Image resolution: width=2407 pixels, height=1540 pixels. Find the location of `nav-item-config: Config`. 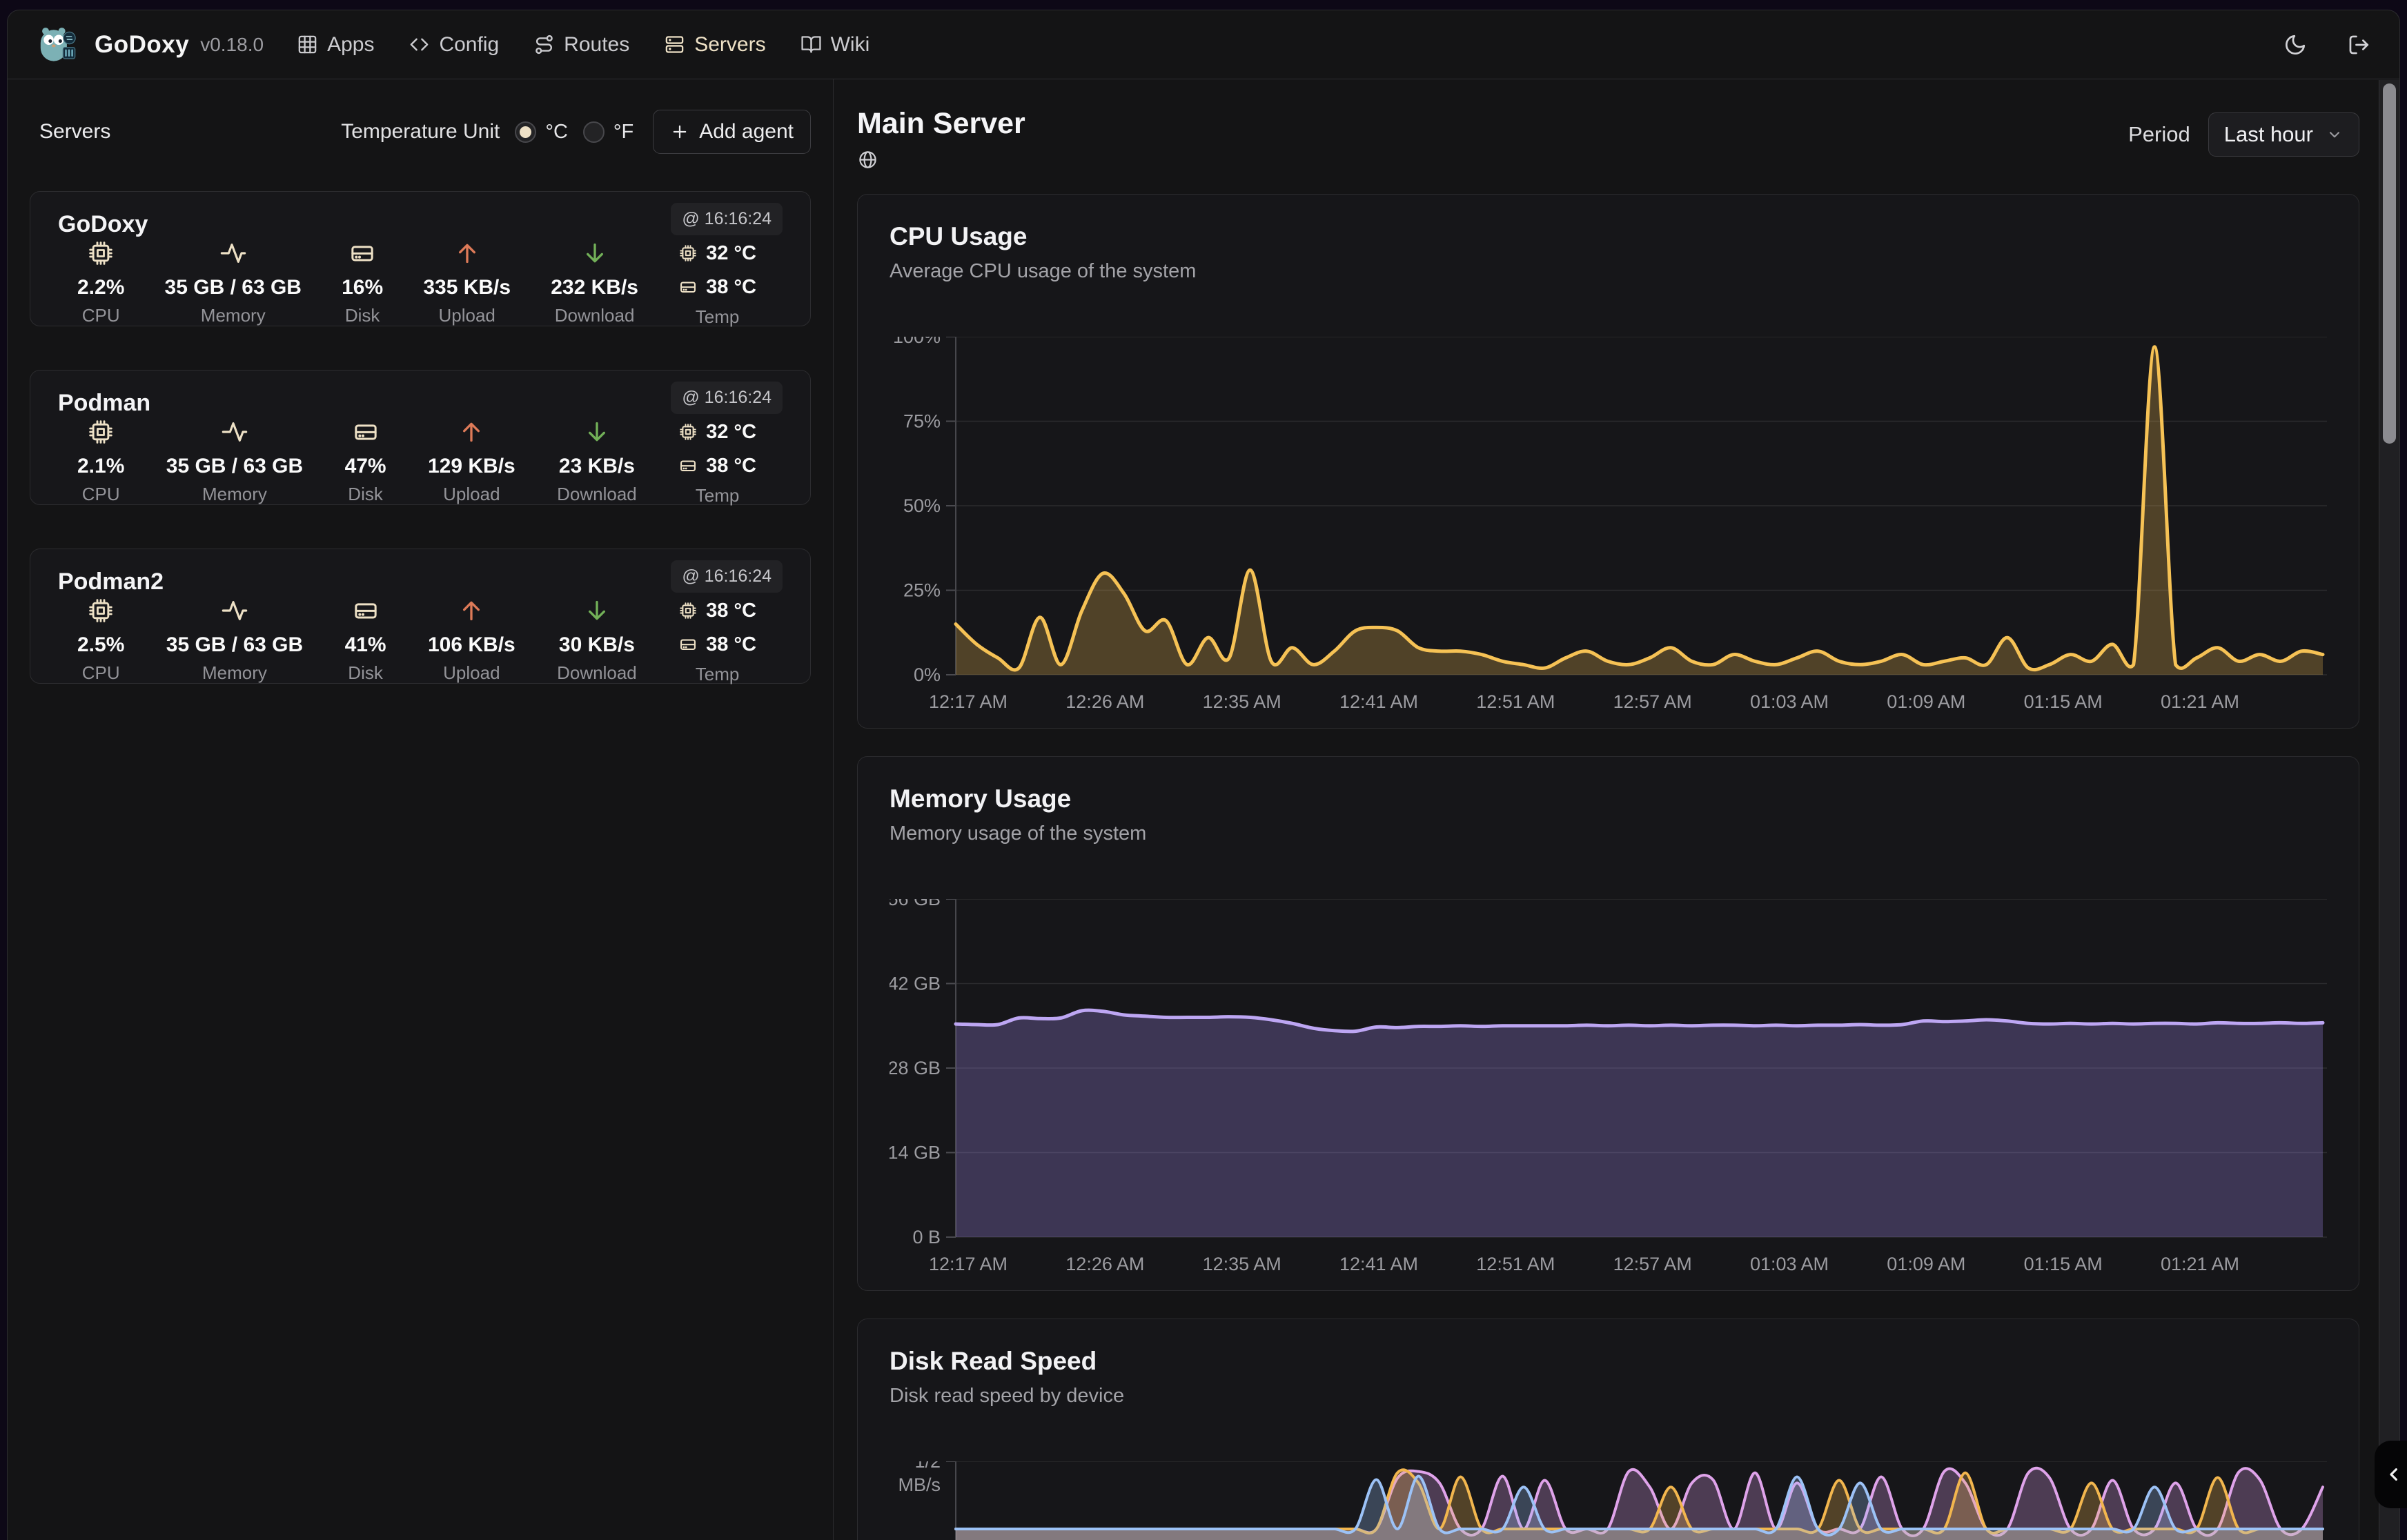

nav-item-config: Config is located at coordinates (454, 45).